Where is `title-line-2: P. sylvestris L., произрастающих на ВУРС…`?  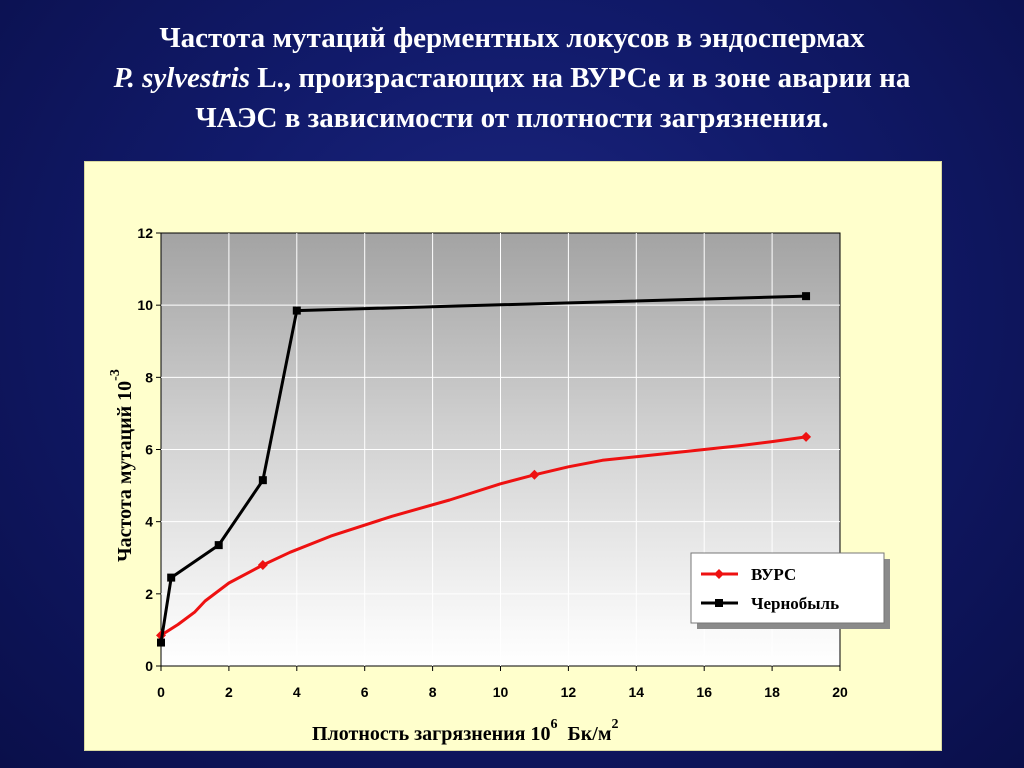 title-line-2: P. sylvestris L., произрастающих на ВУРС… is located at coordinates (512, 78).